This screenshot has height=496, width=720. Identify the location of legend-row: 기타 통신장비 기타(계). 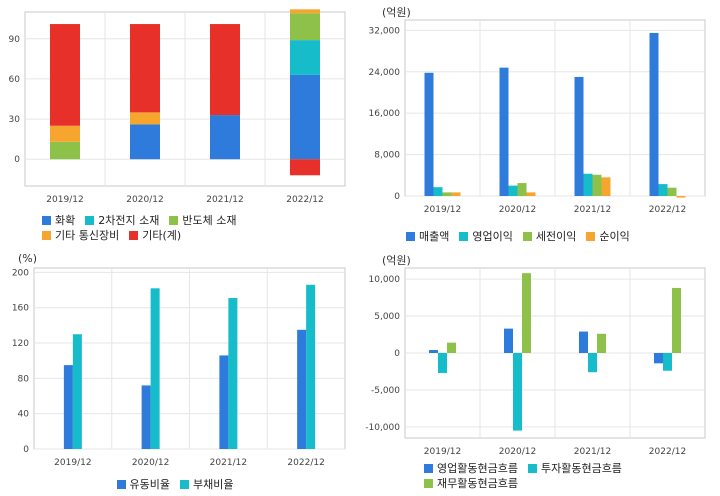
(192, 235).